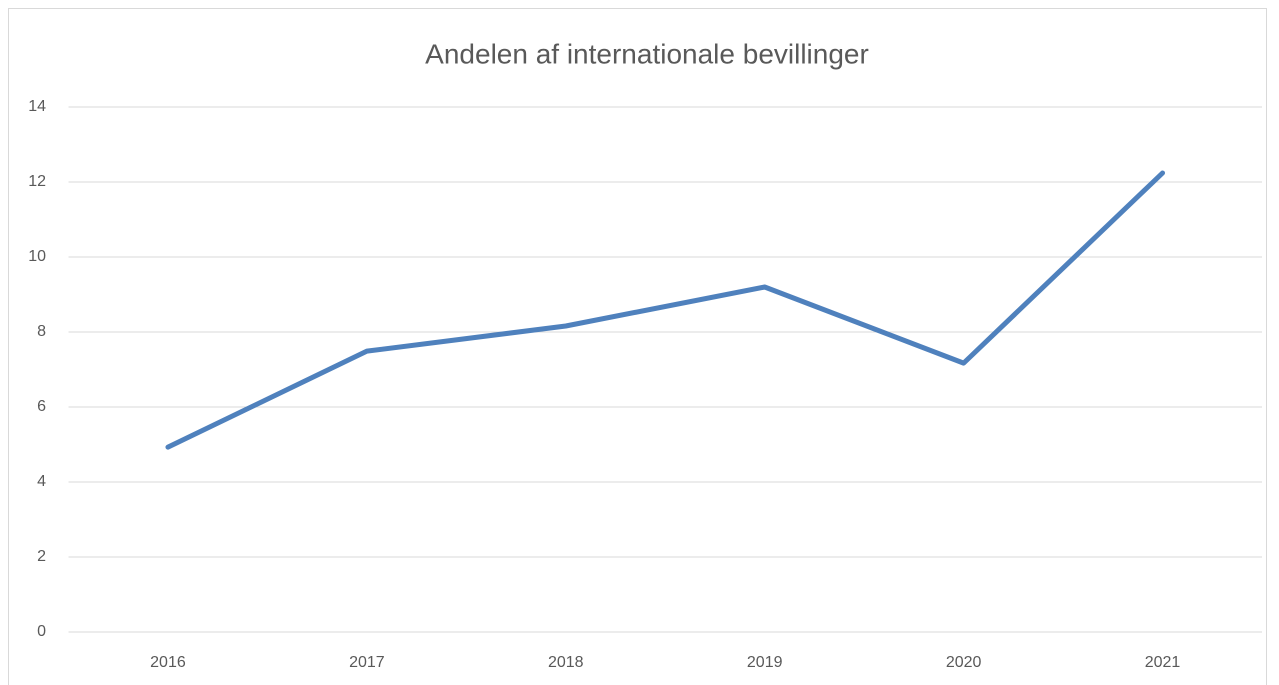  Describe the element at coordinates (566, 662) in the screenshot. I see `x-tick-label: 2018` at that location.